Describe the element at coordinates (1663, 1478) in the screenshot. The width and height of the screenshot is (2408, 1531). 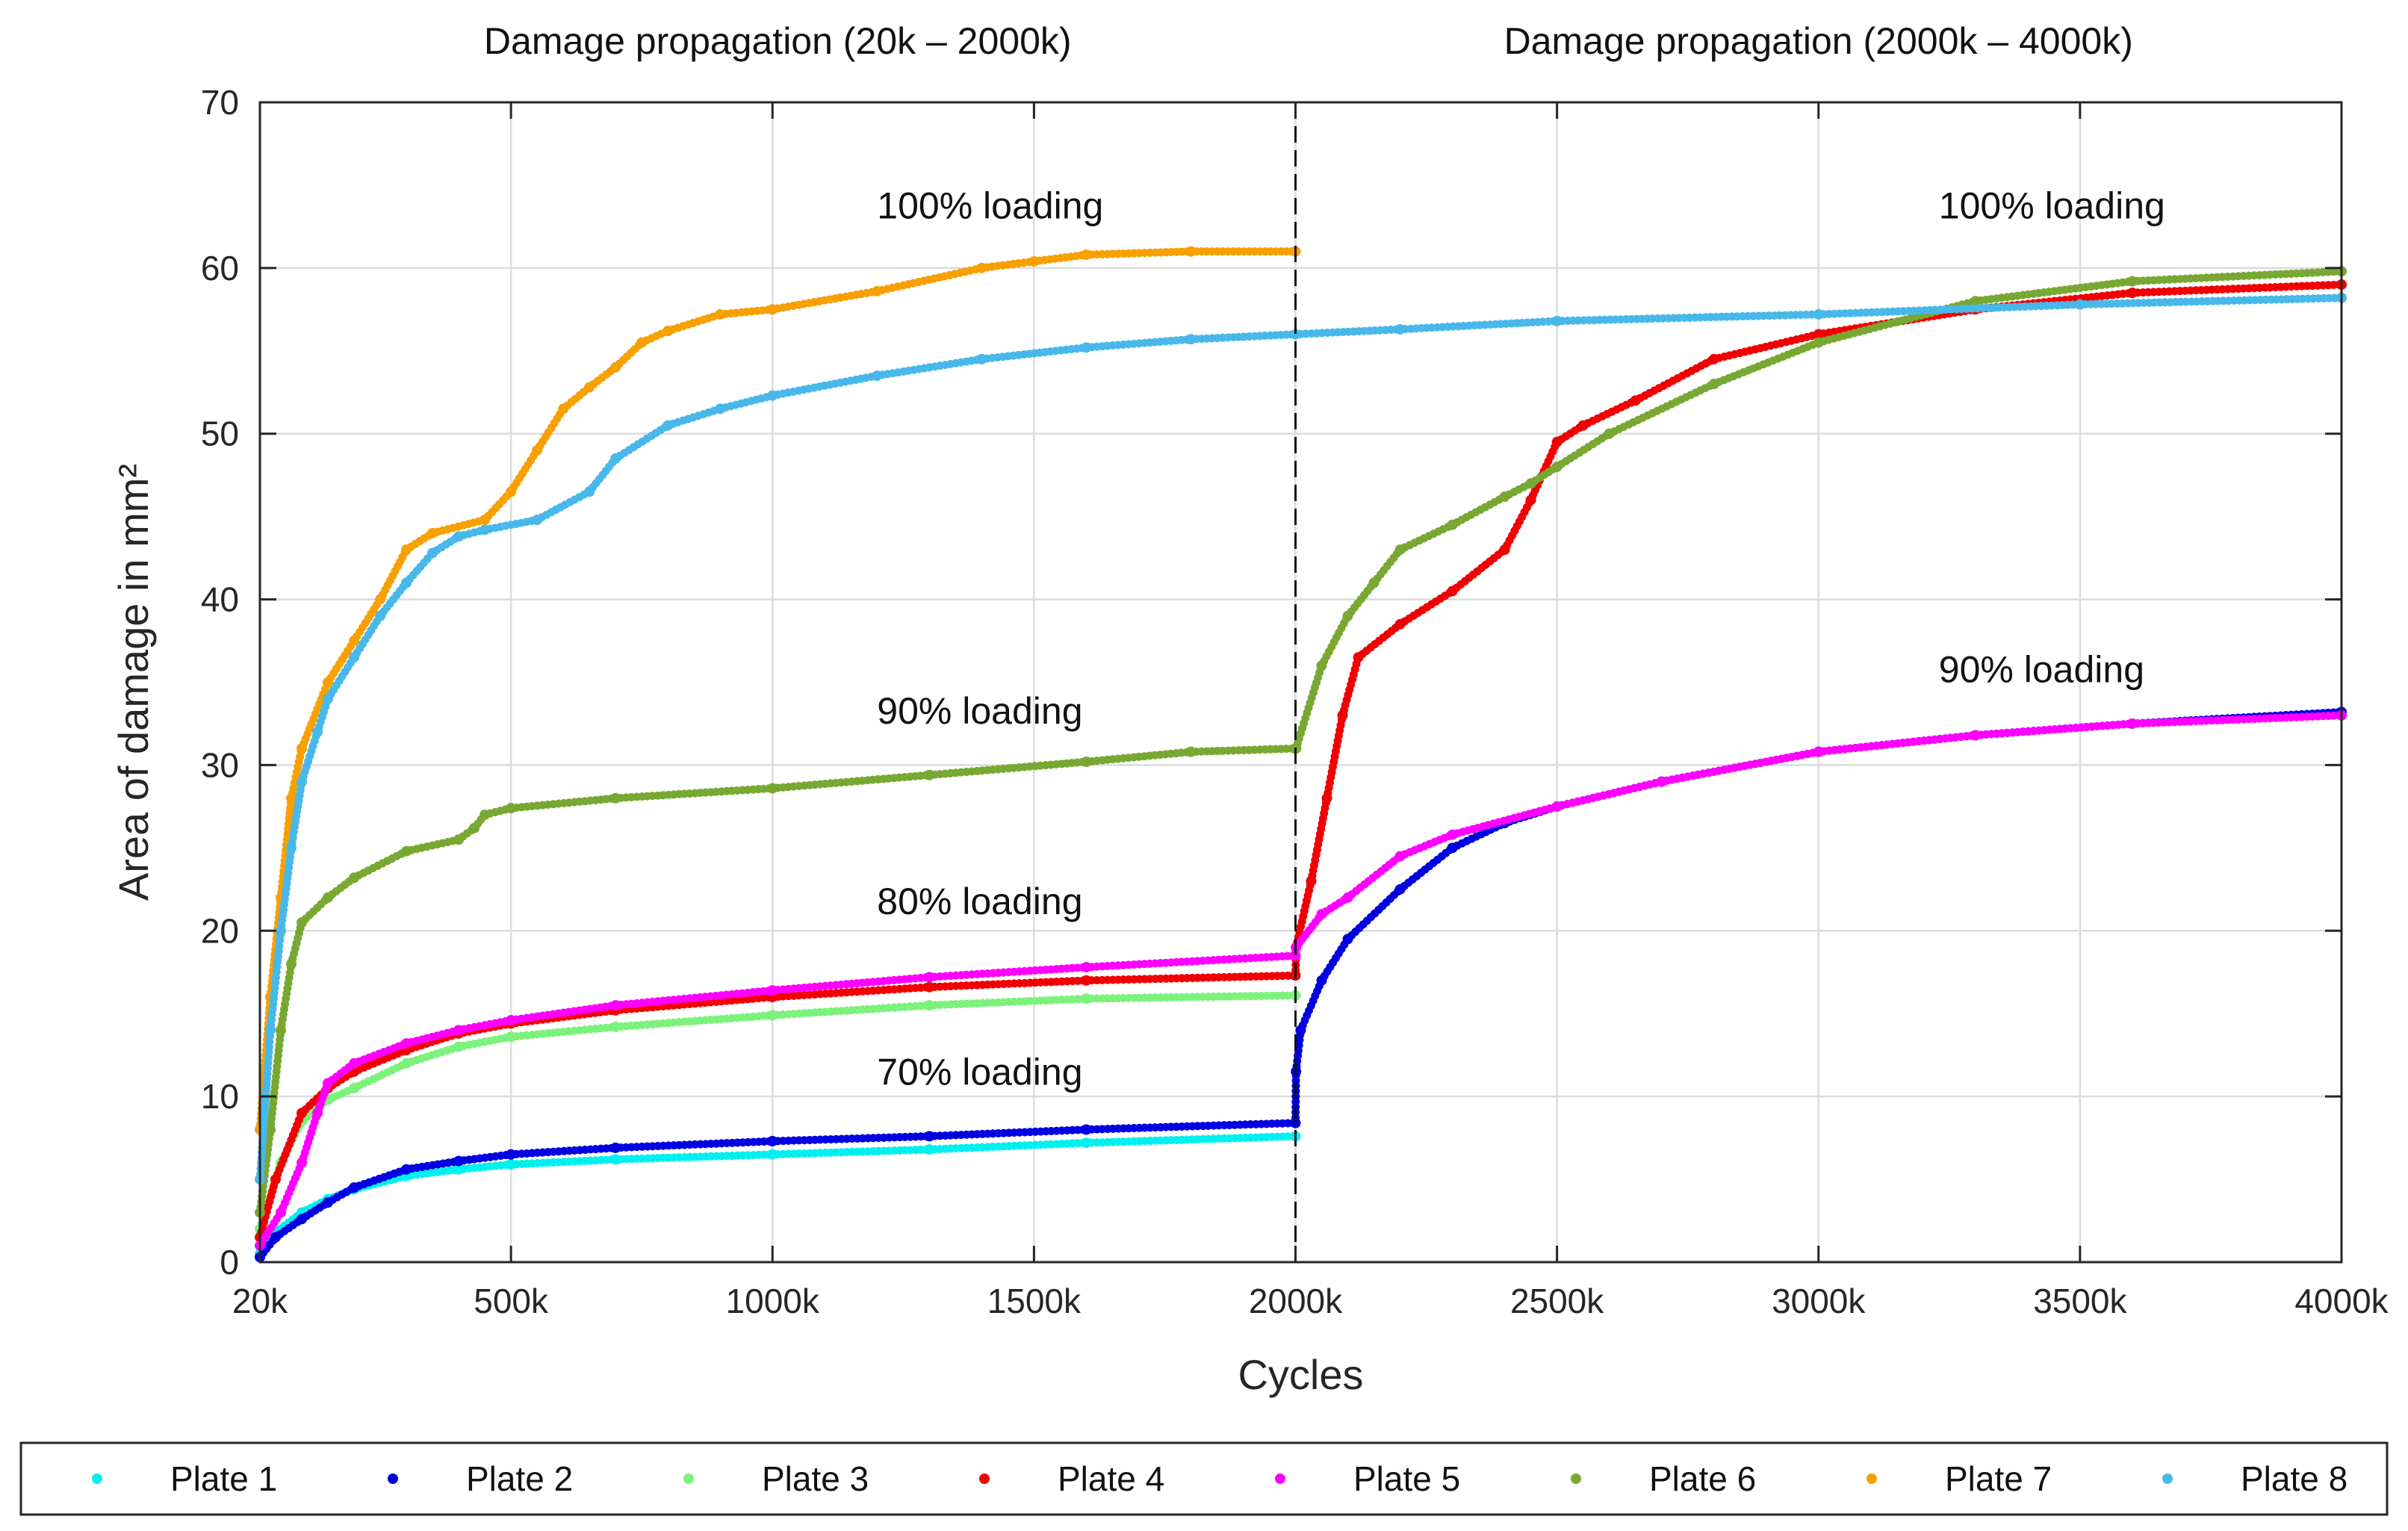
I see `legend-entry: Plate 6` at that location.